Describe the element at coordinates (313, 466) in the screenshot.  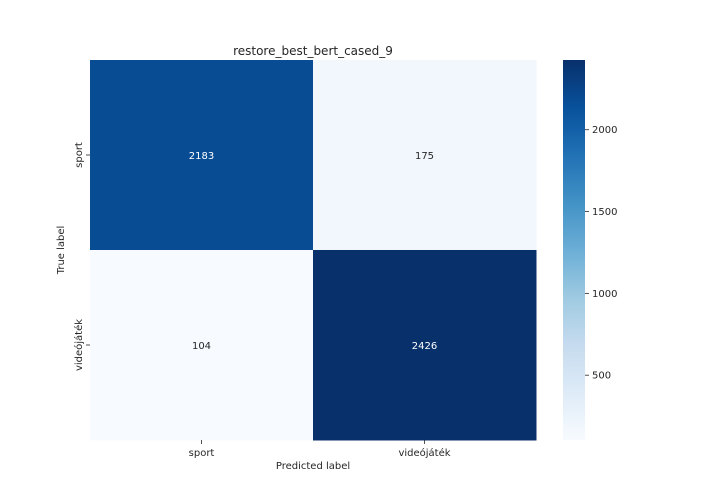
I see `x-axis-label: Predicted label` at that location.